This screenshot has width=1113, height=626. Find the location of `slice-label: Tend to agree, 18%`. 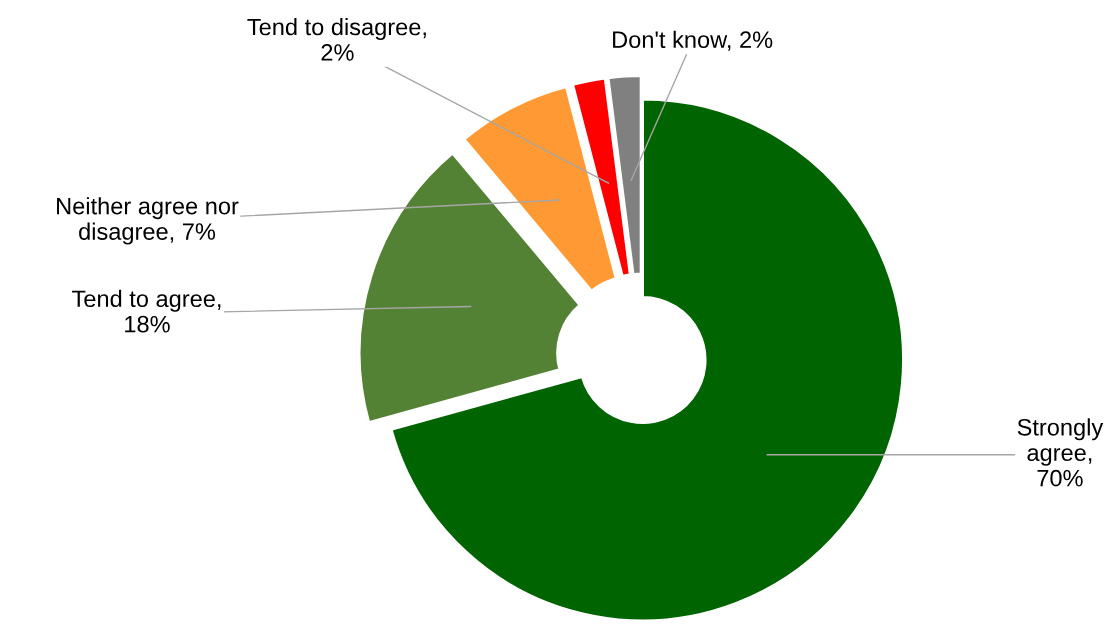

slice-label: Tend to agree, 18% is located at coordinates (146, 311).